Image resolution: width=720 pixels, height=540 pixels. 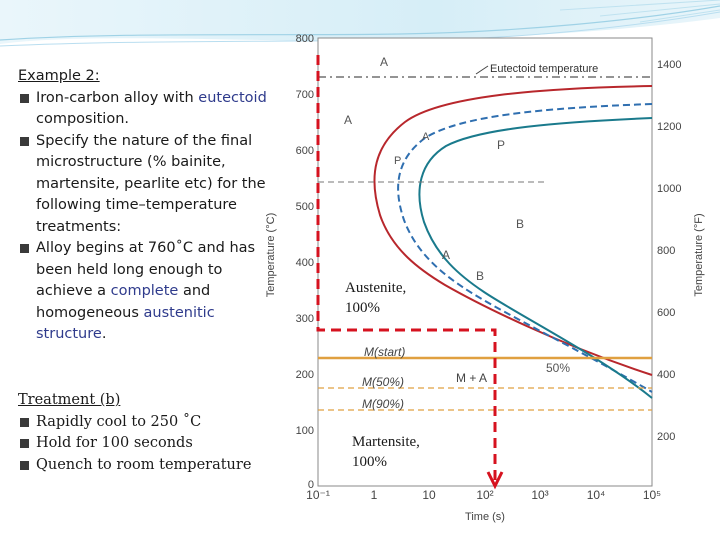 I want to click on highlight-complete: complete, so click(x=144, y=291).